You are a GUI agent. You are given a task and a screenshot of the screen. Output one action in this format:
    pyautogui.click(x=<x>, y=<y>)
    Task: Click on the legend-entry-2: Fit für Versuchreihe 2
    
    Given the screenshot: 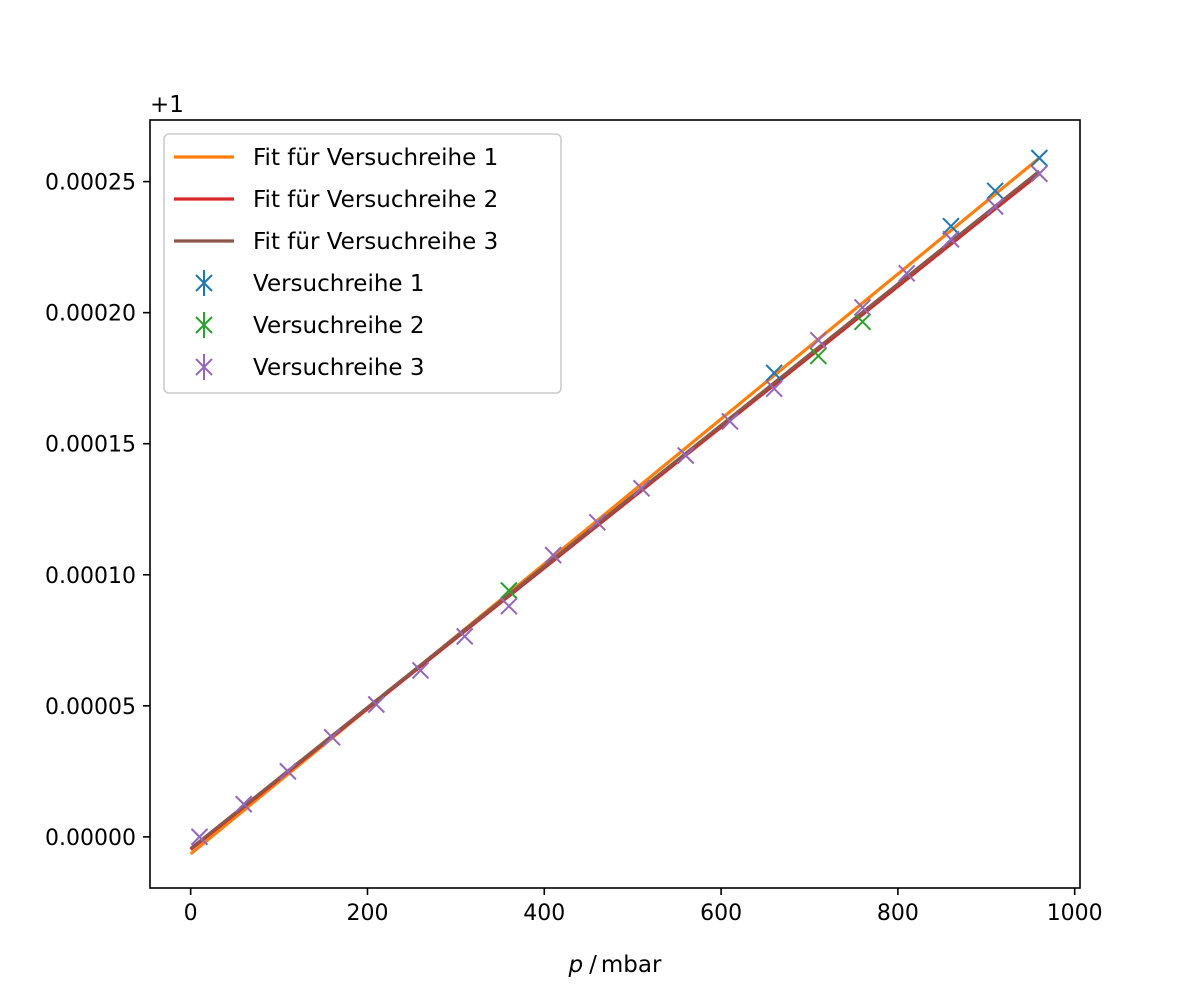 What is the action you would take?
    pyautogui.click(x=336, y=200)
    